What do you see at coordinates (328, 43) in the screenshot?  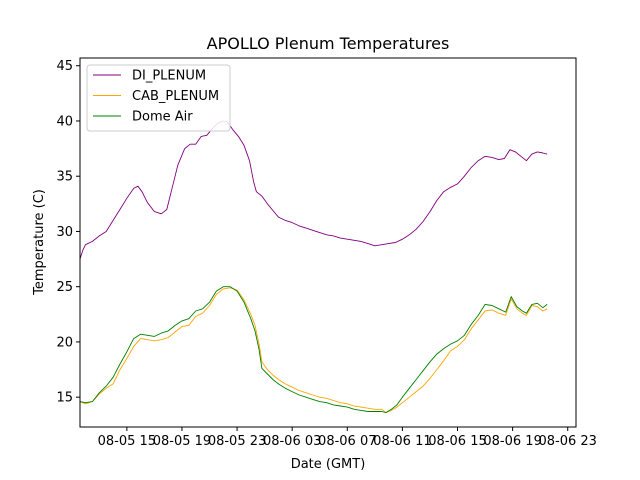 I see `chart-title: APOLLO Plenum Temperatures` at bounding box center [328, 43].